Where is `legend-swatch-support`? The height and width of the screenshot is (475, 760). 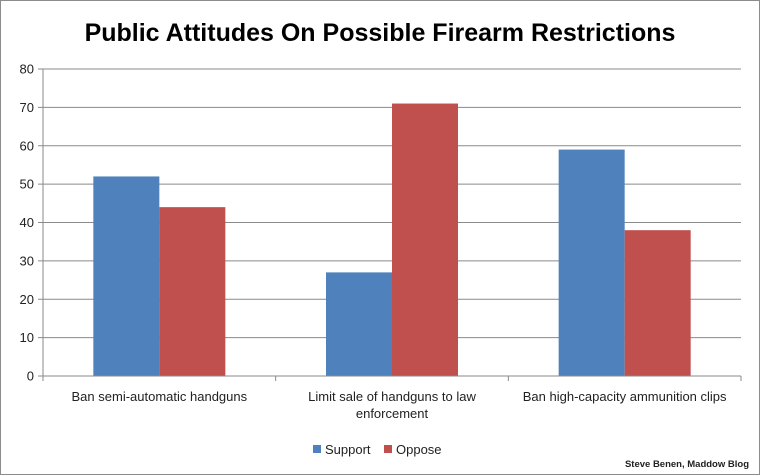 legend-swatch-support is located at coordinates (317, 449).